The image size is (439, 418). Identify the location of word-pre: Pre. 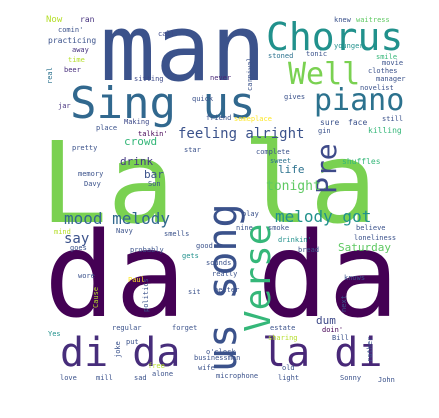
(326, 168).